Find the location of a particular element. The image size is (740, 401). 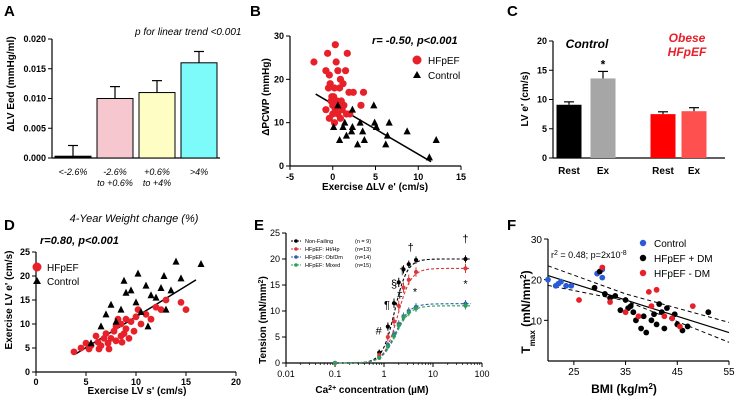

panel-f-label: F is located at coordinates (511, 225).